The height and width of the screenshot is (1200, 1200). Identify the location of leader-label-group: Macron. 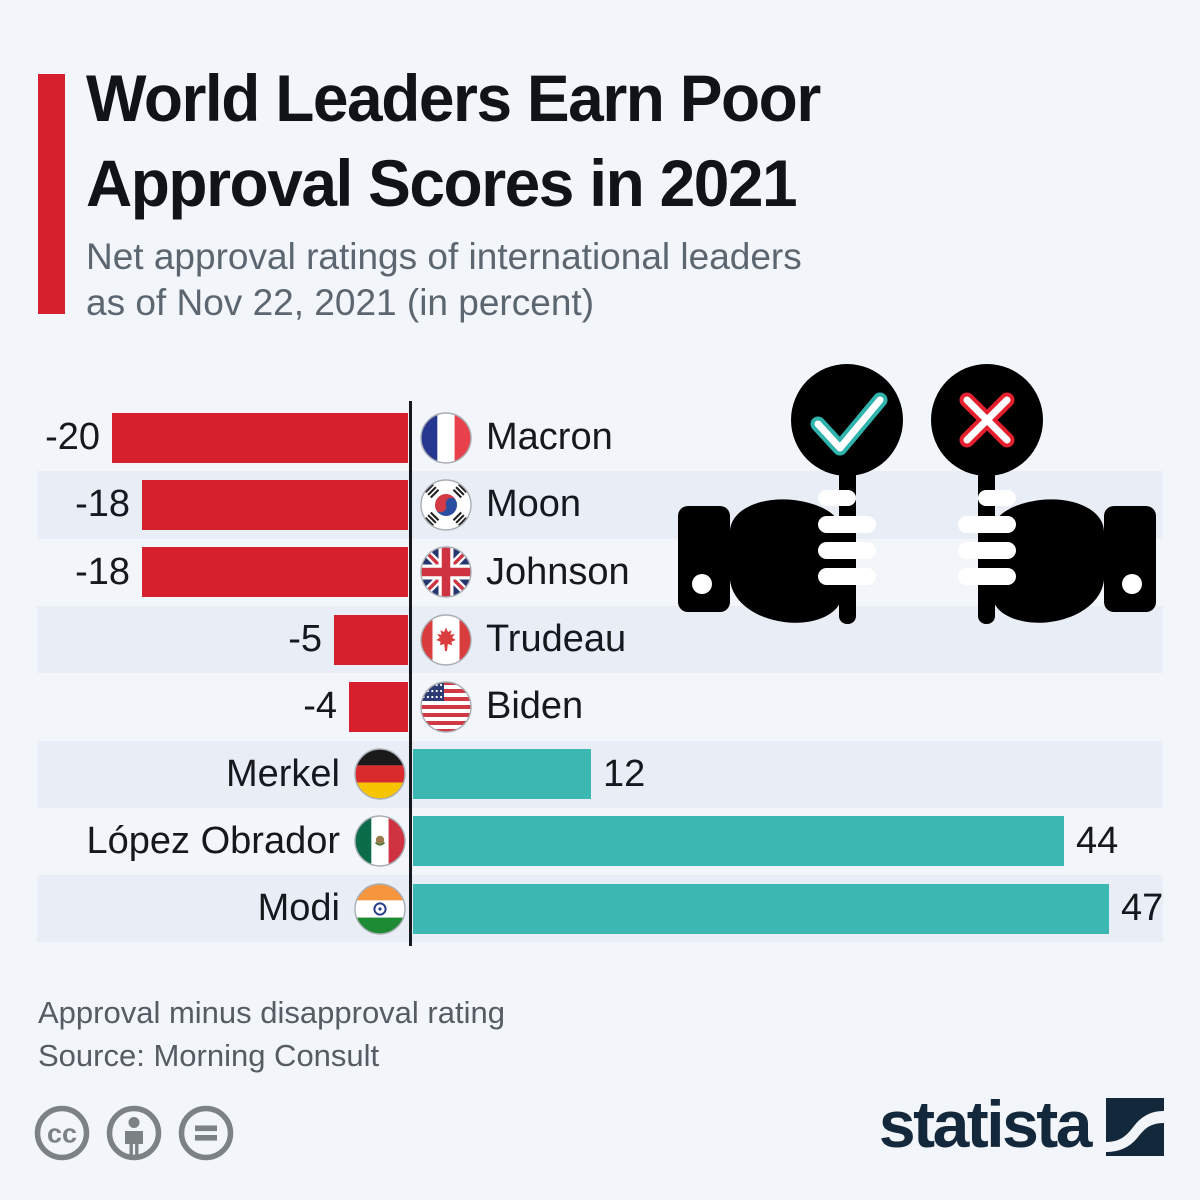
(516, 437).